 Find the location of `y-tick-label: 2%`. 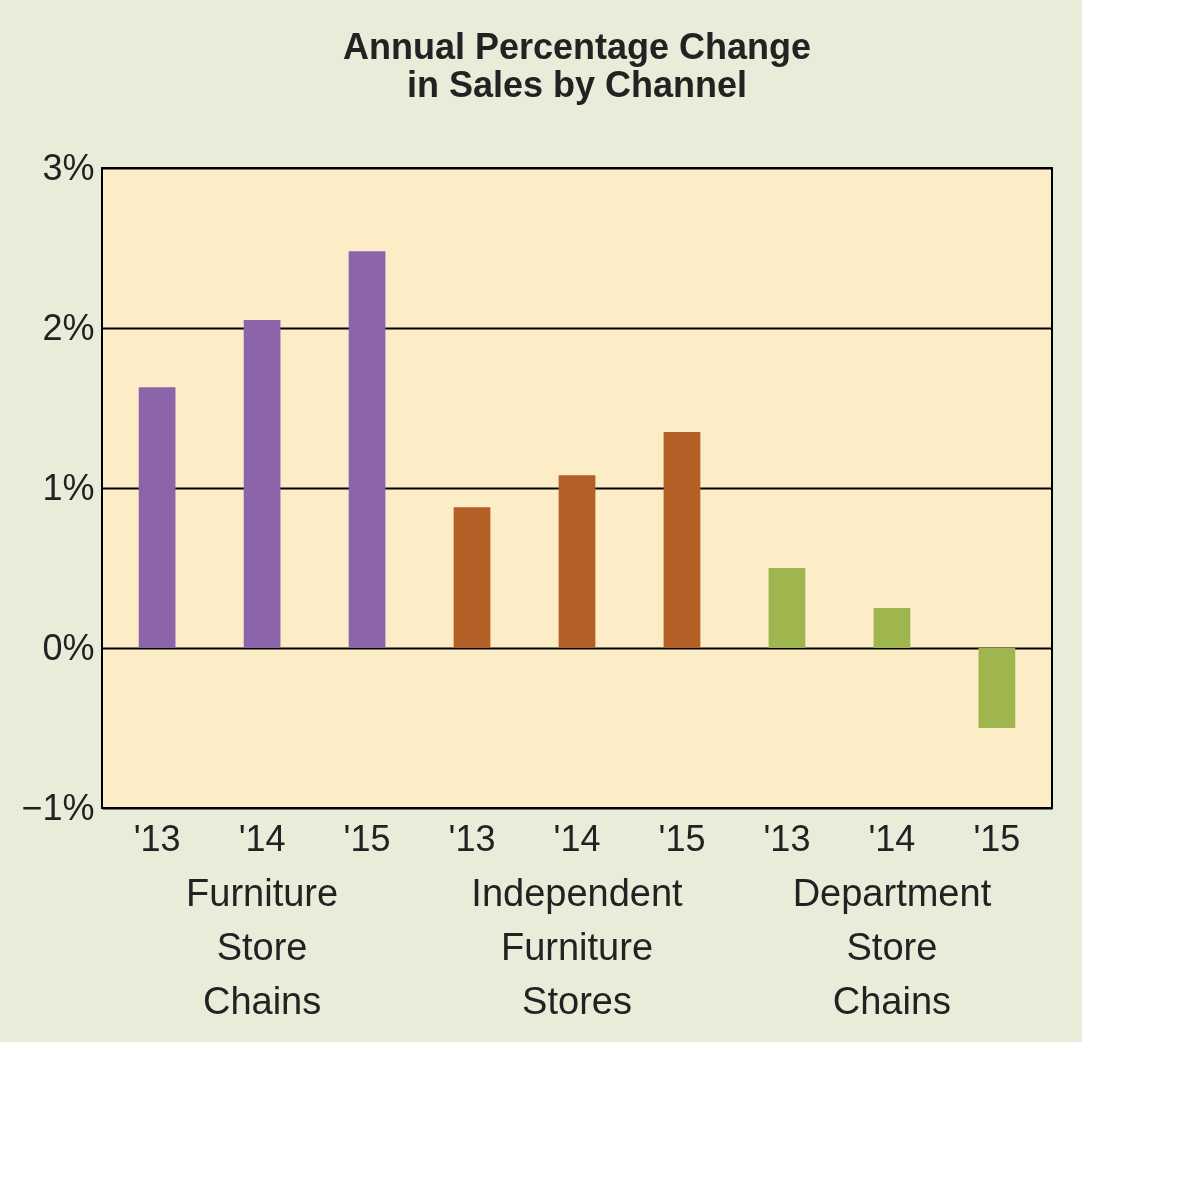

y-tick-label: 2% is located at coordinates (68, 327).